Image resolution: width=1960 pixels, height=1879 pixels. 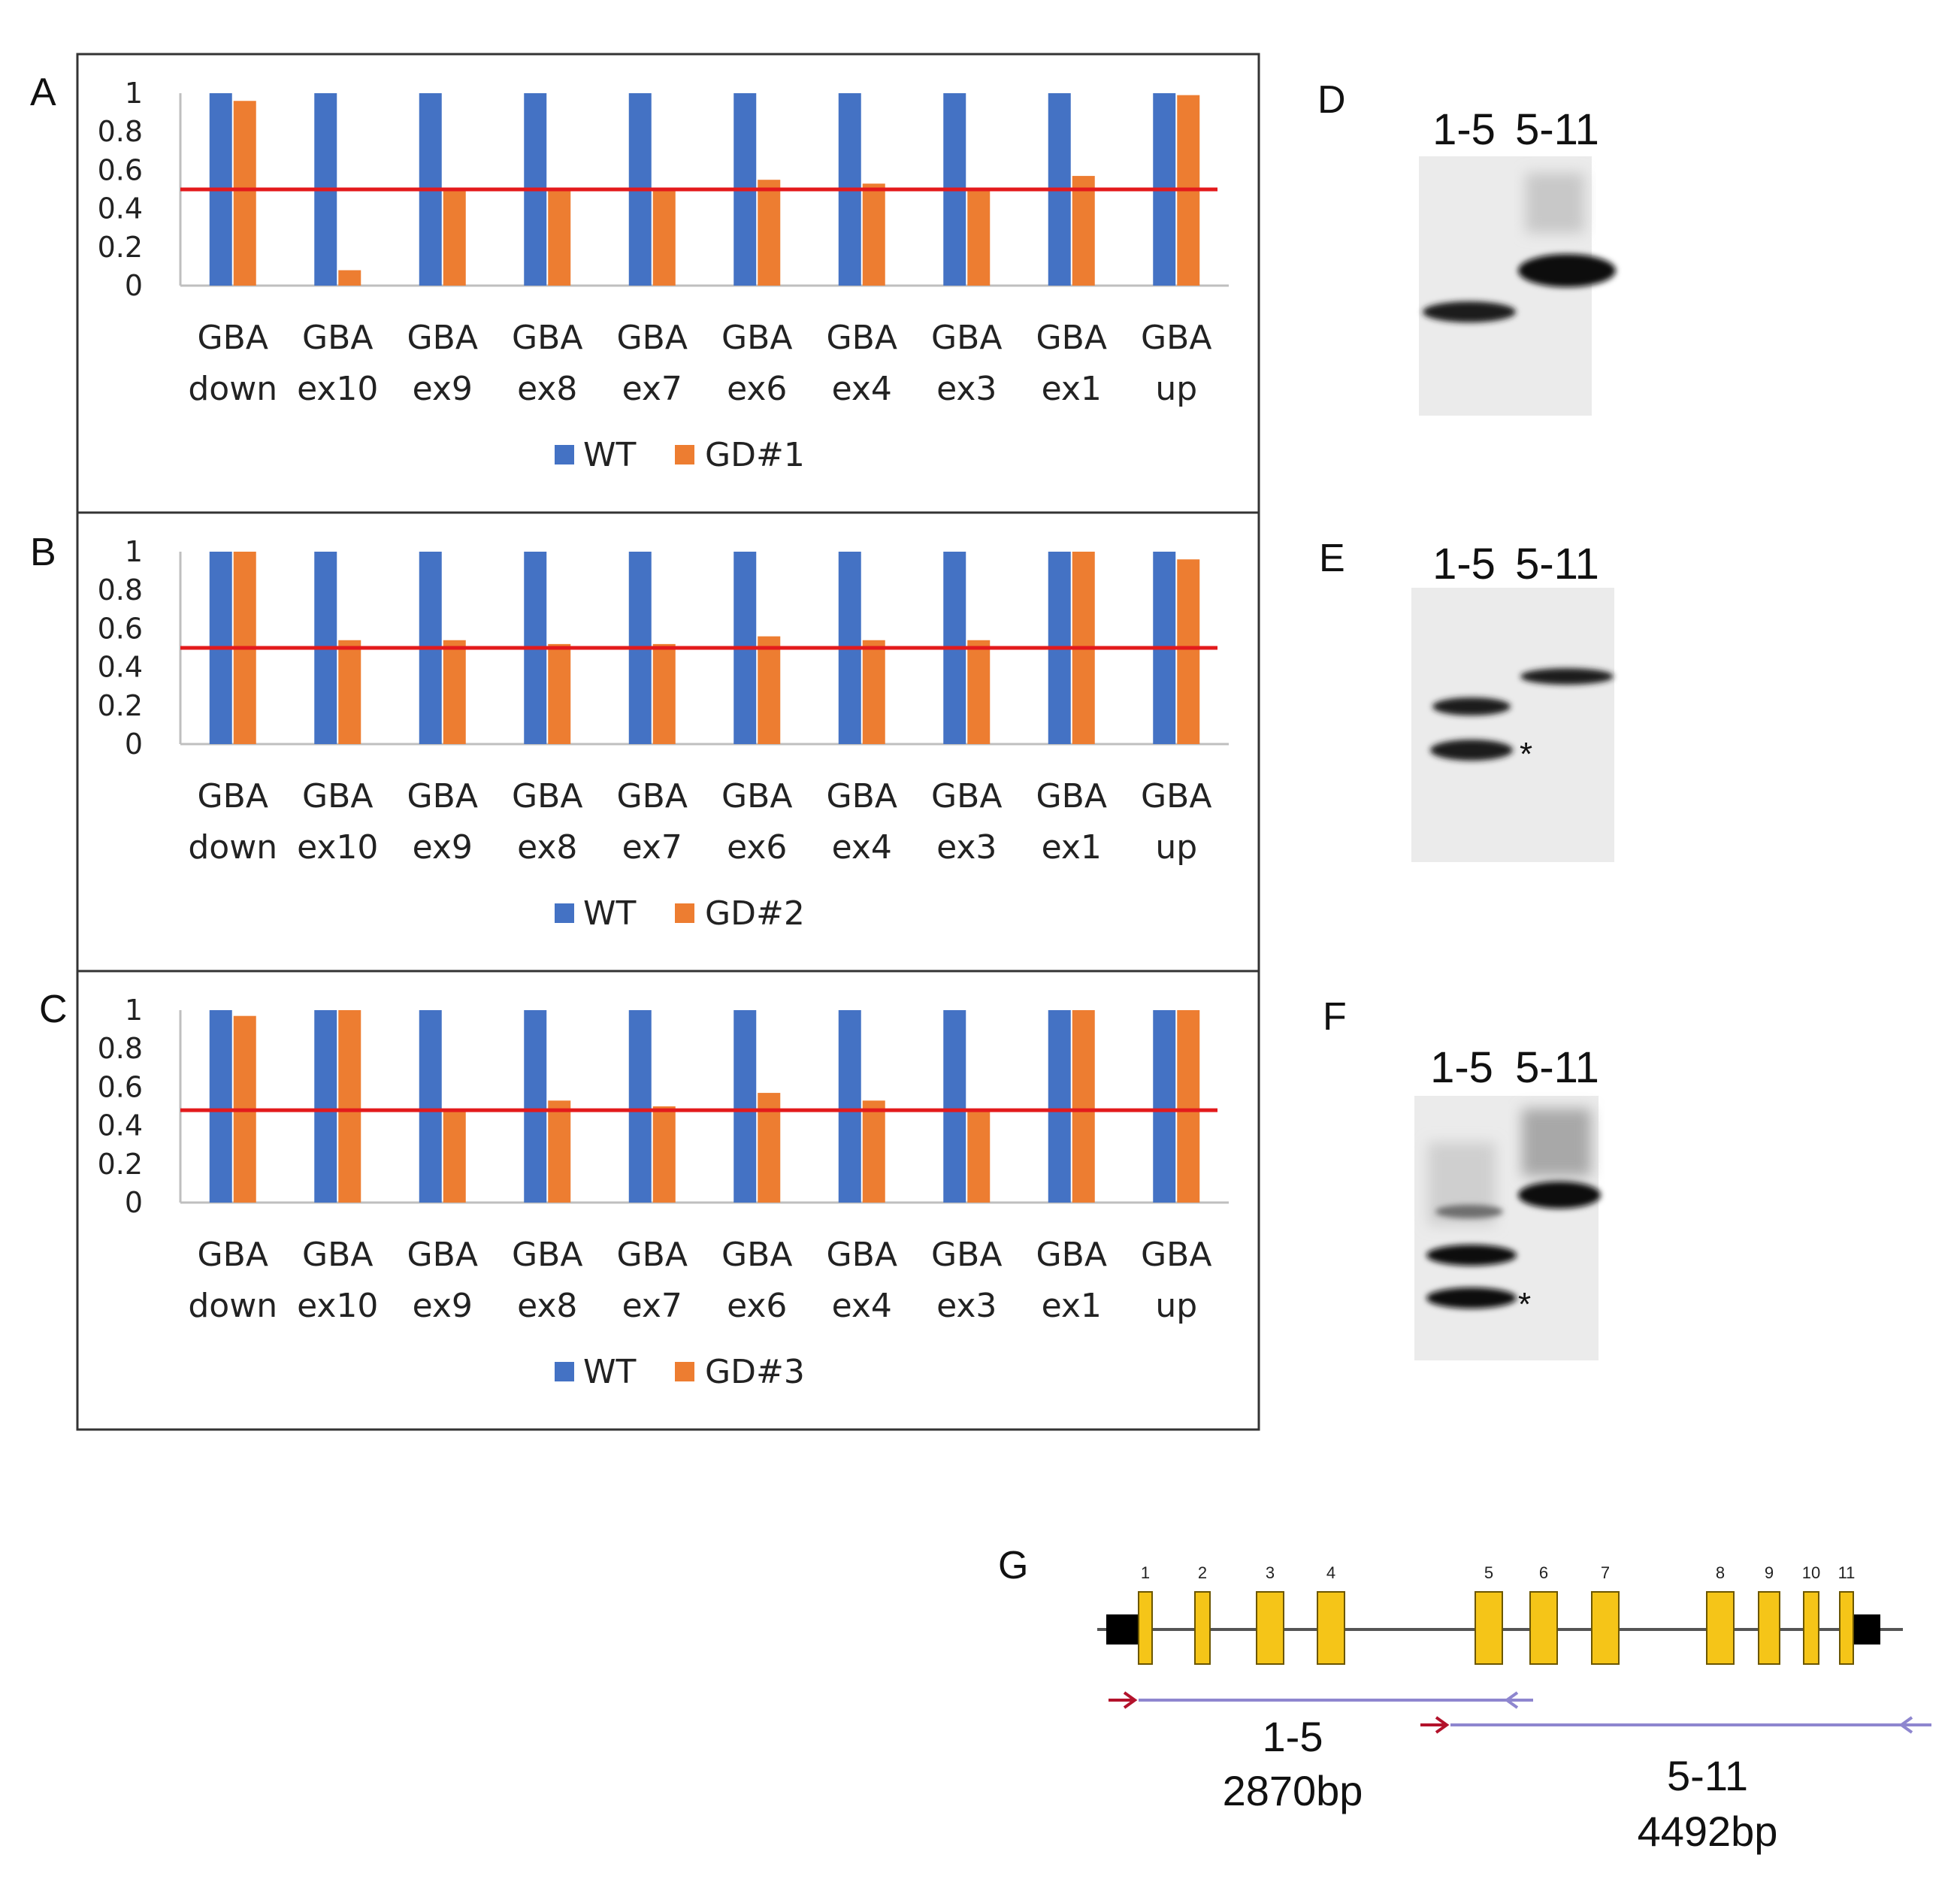 I want to click on y-tick-label: 0.2, so click(x=120, y=248).